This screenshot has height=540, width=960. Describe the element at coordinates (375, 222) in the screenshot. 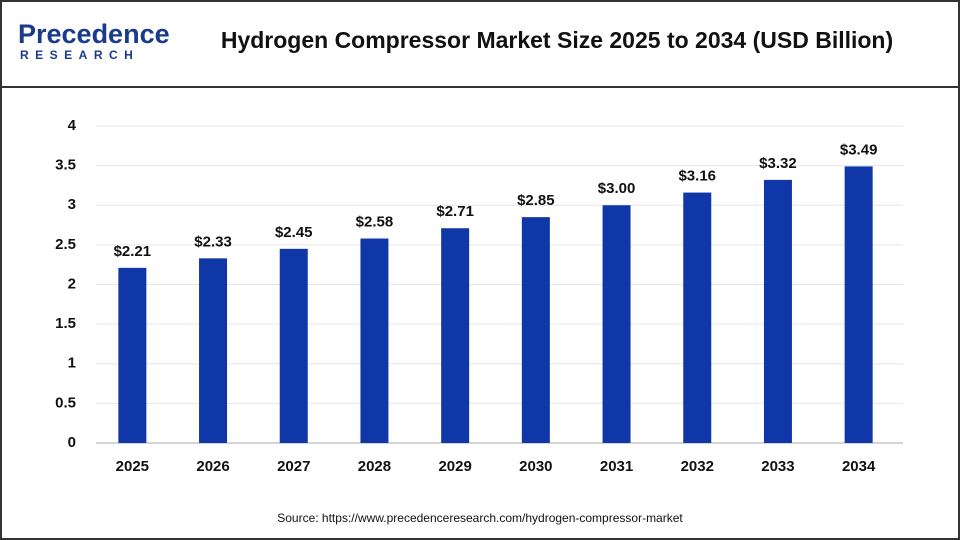

I see `value-label: $2.58` at that location.